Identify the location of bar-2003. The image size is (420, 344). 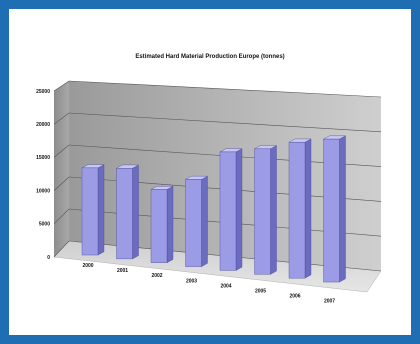
(193, 223).